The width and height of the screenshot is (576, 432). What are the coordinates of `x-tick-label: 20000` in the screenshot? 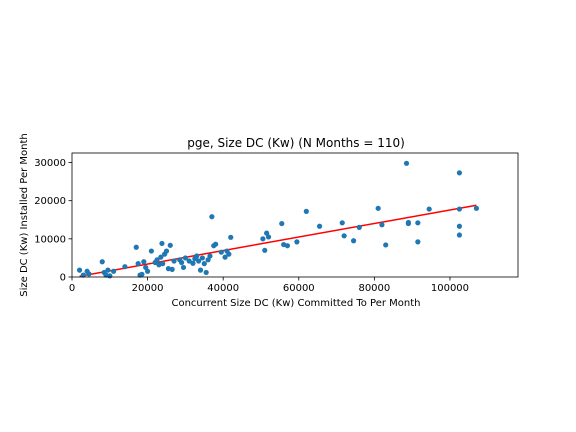 It's located at (148, 288).